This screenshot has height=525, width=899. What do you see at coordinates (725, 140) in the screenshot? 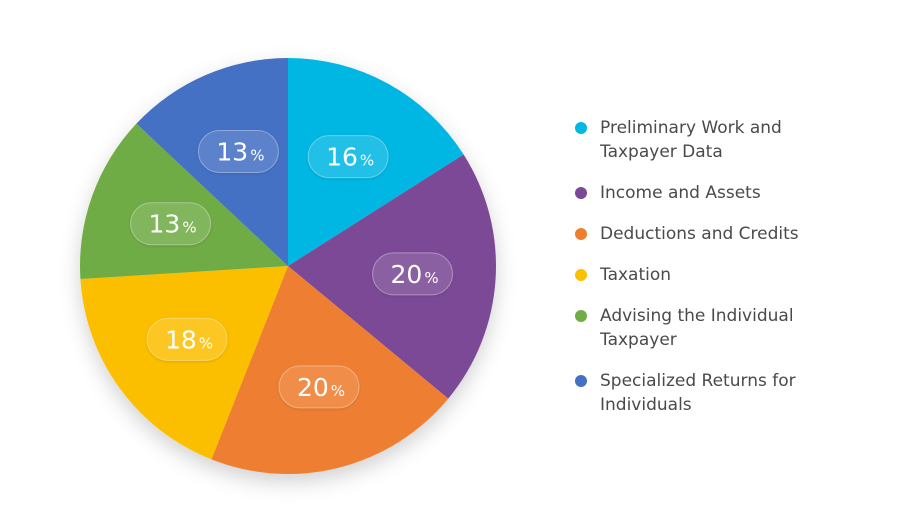
I see `legend-item: Preliminary Work and Taxpayer Data` at bounding box center [725, 140].